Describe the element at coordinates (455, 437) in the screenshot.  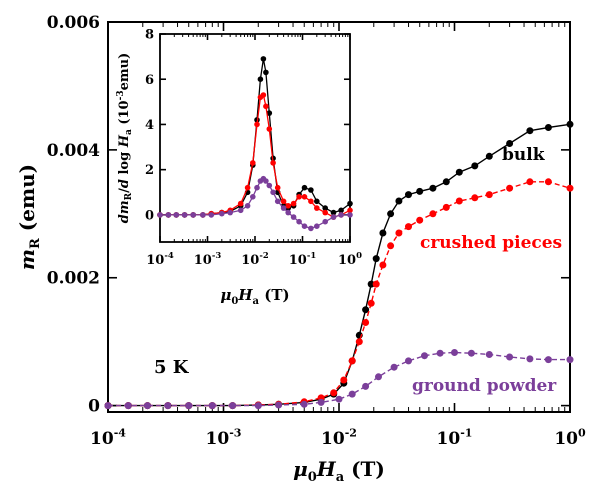
I see `main-x-tick-label: 10⁻¹` at that location.